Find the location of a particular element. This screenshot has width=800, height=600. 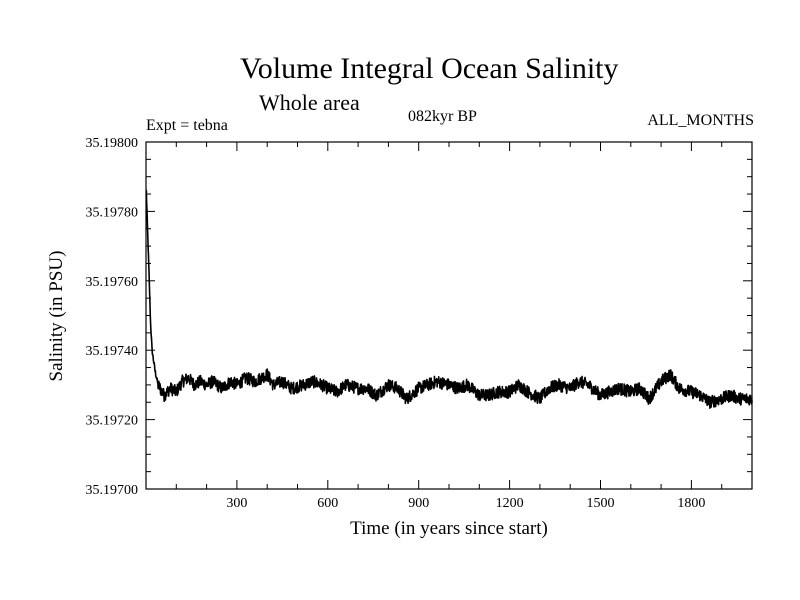

x-tick-label: 600 is located at coordinates (327, 503).